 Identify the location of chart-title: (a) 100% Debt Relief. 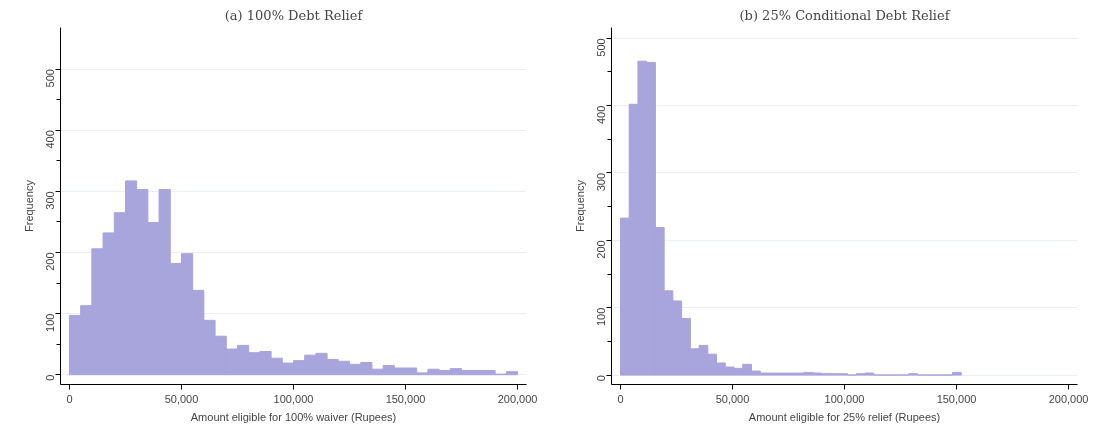
(294, 15).